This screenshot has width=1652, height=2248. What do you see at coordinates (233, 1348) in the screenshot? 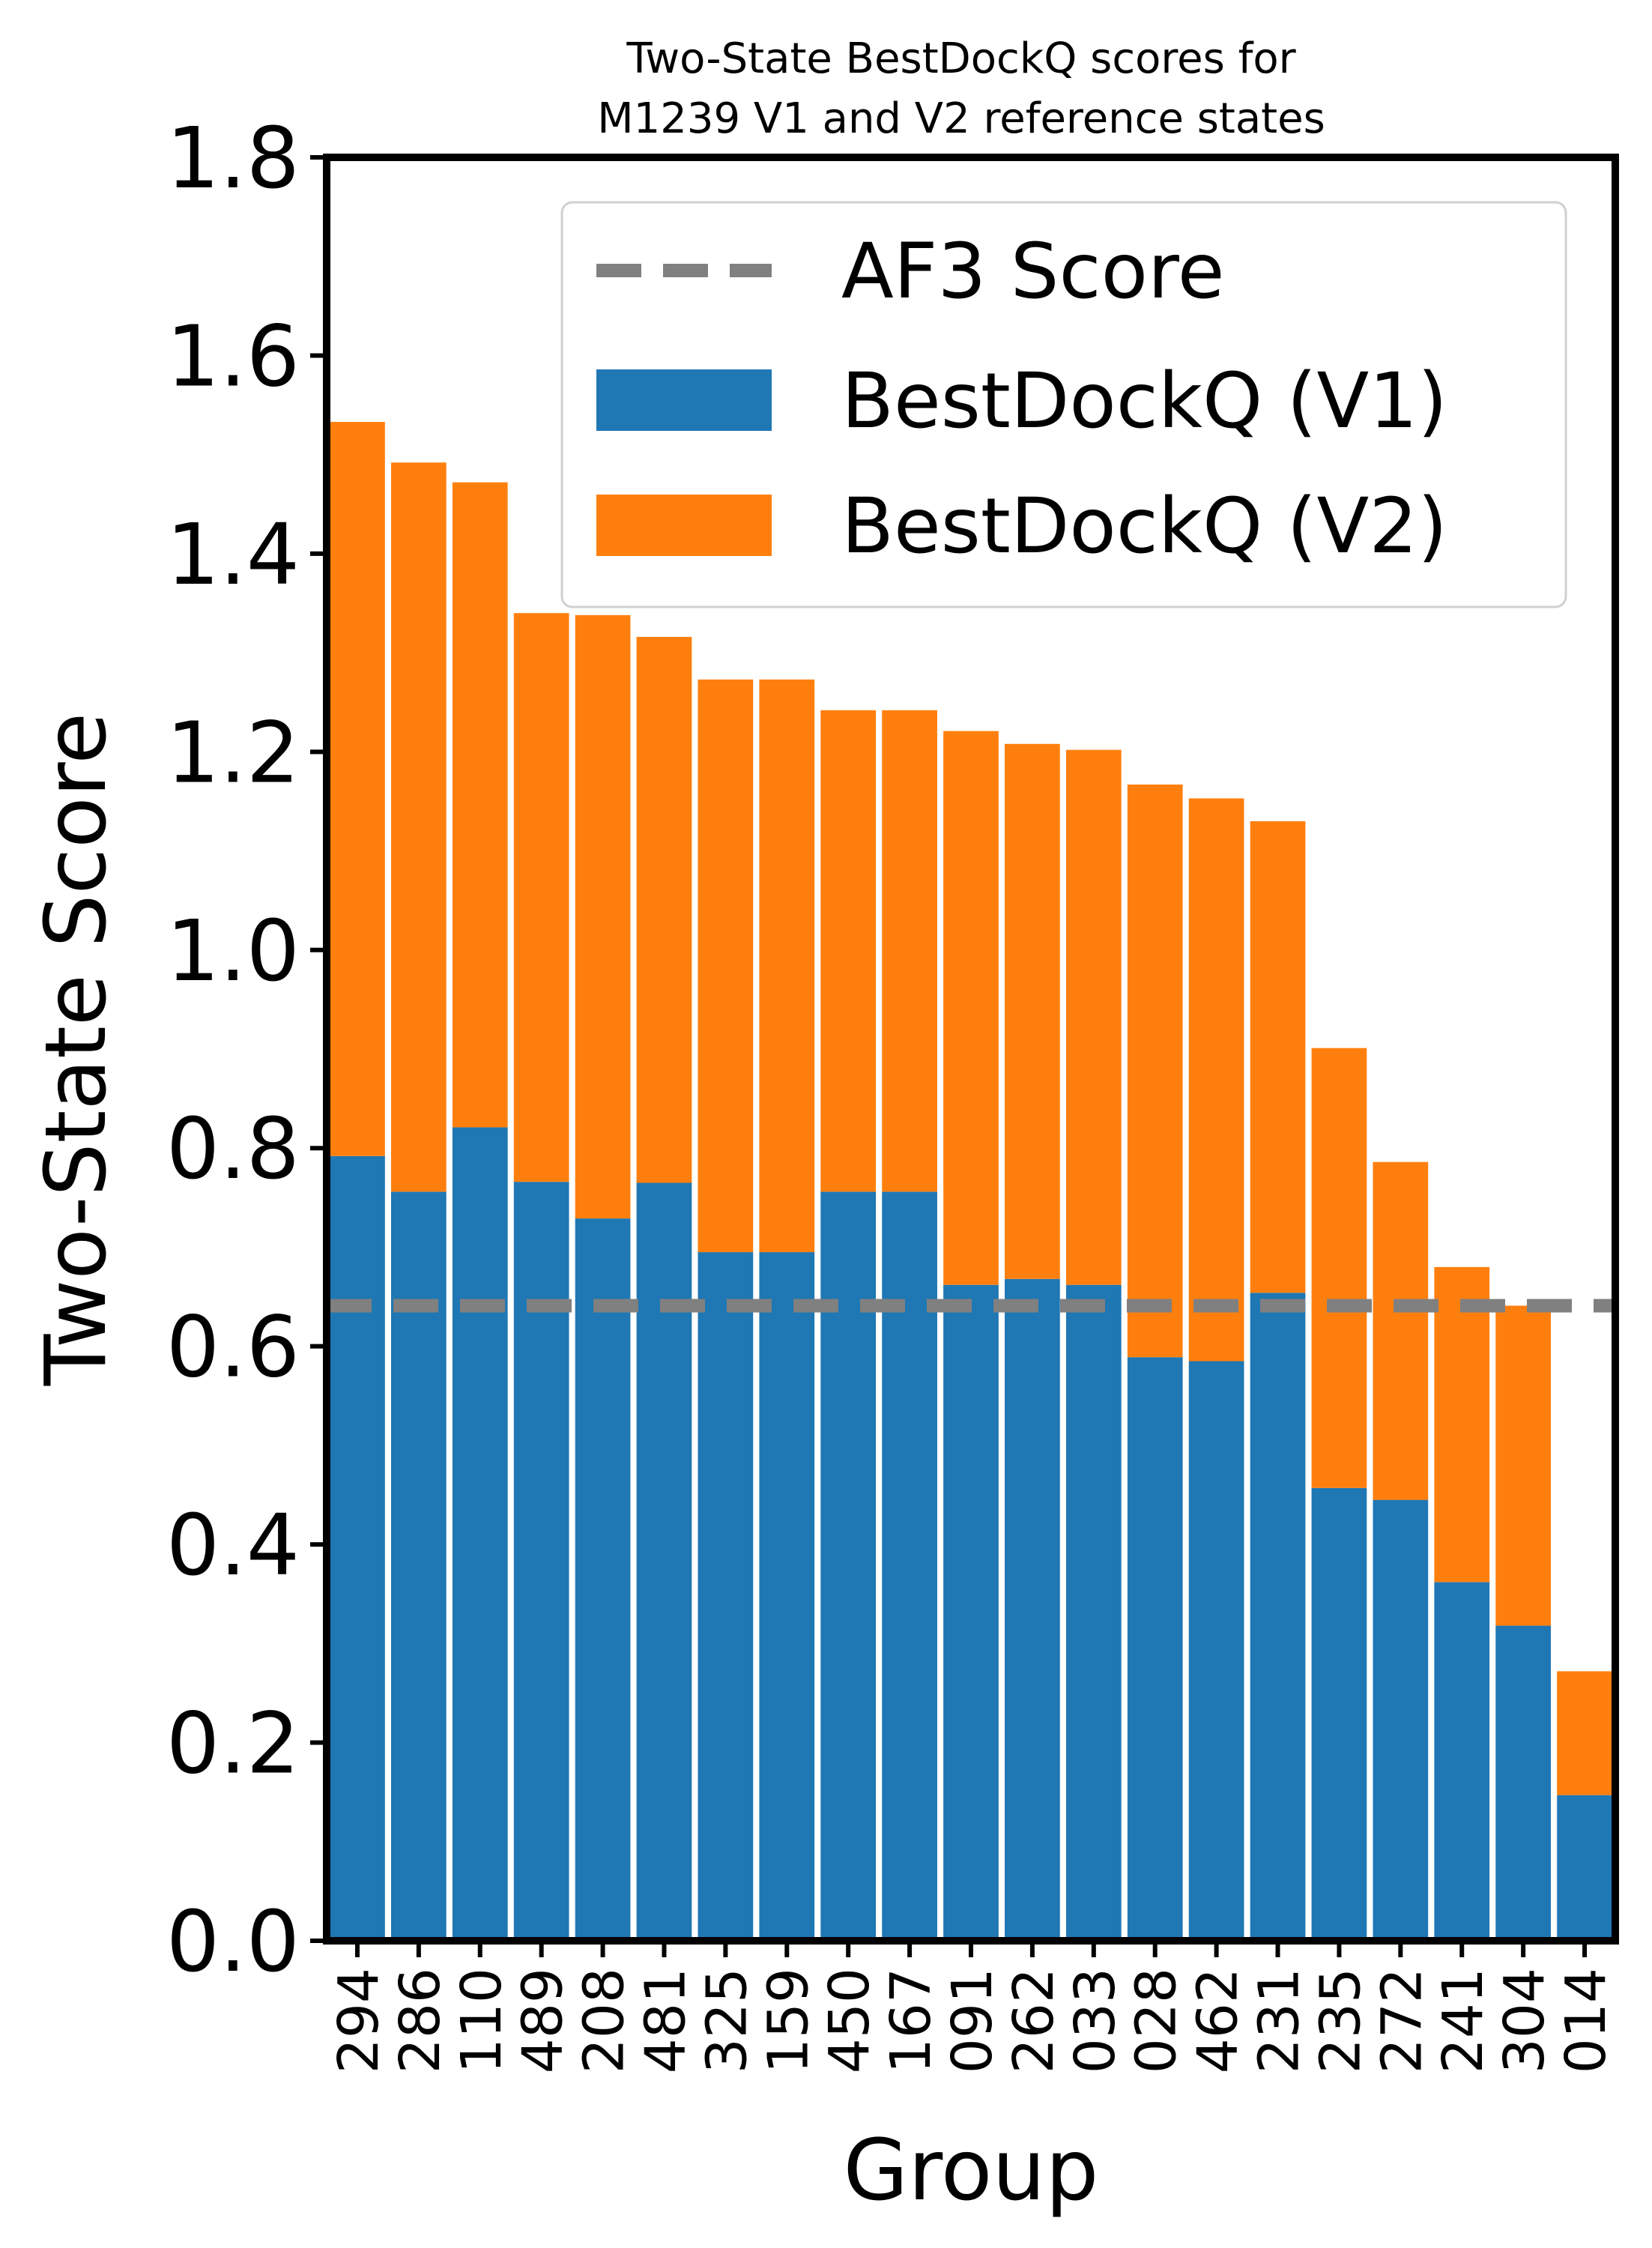
I see `y-tick-label: 0.6` at bounding box center [233, 1348].